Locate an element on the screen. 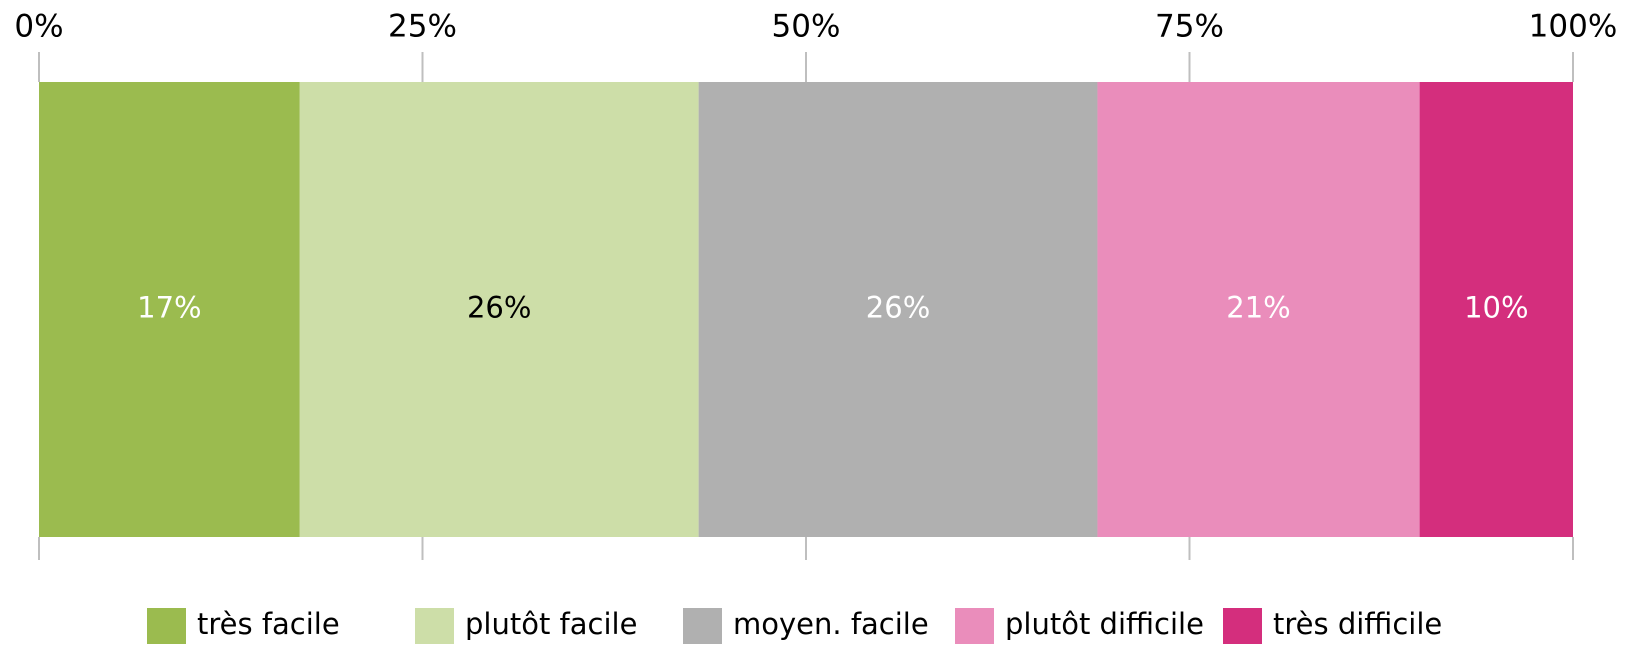 The width and height of the screenshot is (1639, 645). x-tick-label: 50% is located at coordinates (806, 27).